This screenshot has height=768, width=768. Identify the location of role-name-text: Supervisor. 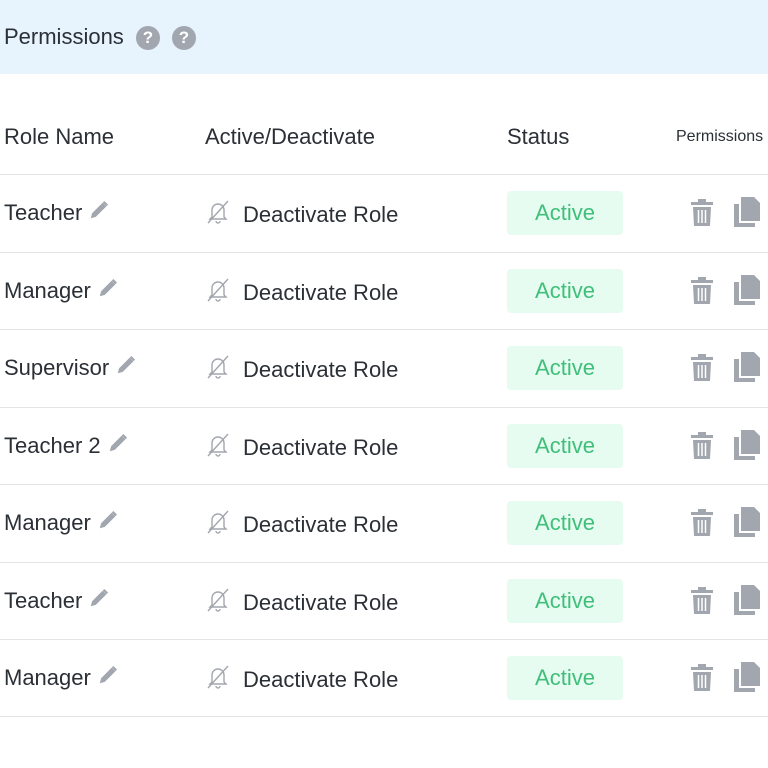
(57, 367).